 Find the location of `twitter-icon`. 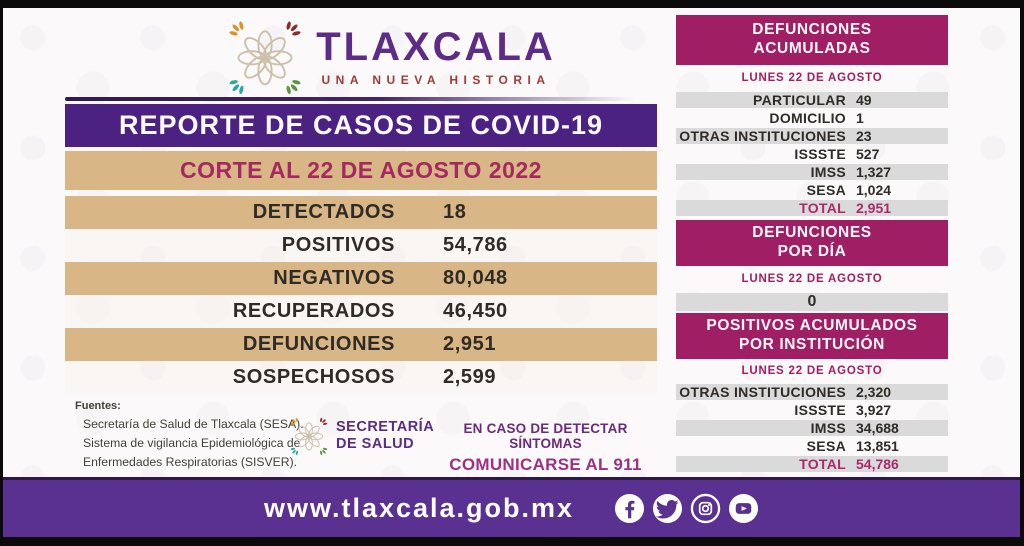

twitter-icon is located at coordinates (667, 508).